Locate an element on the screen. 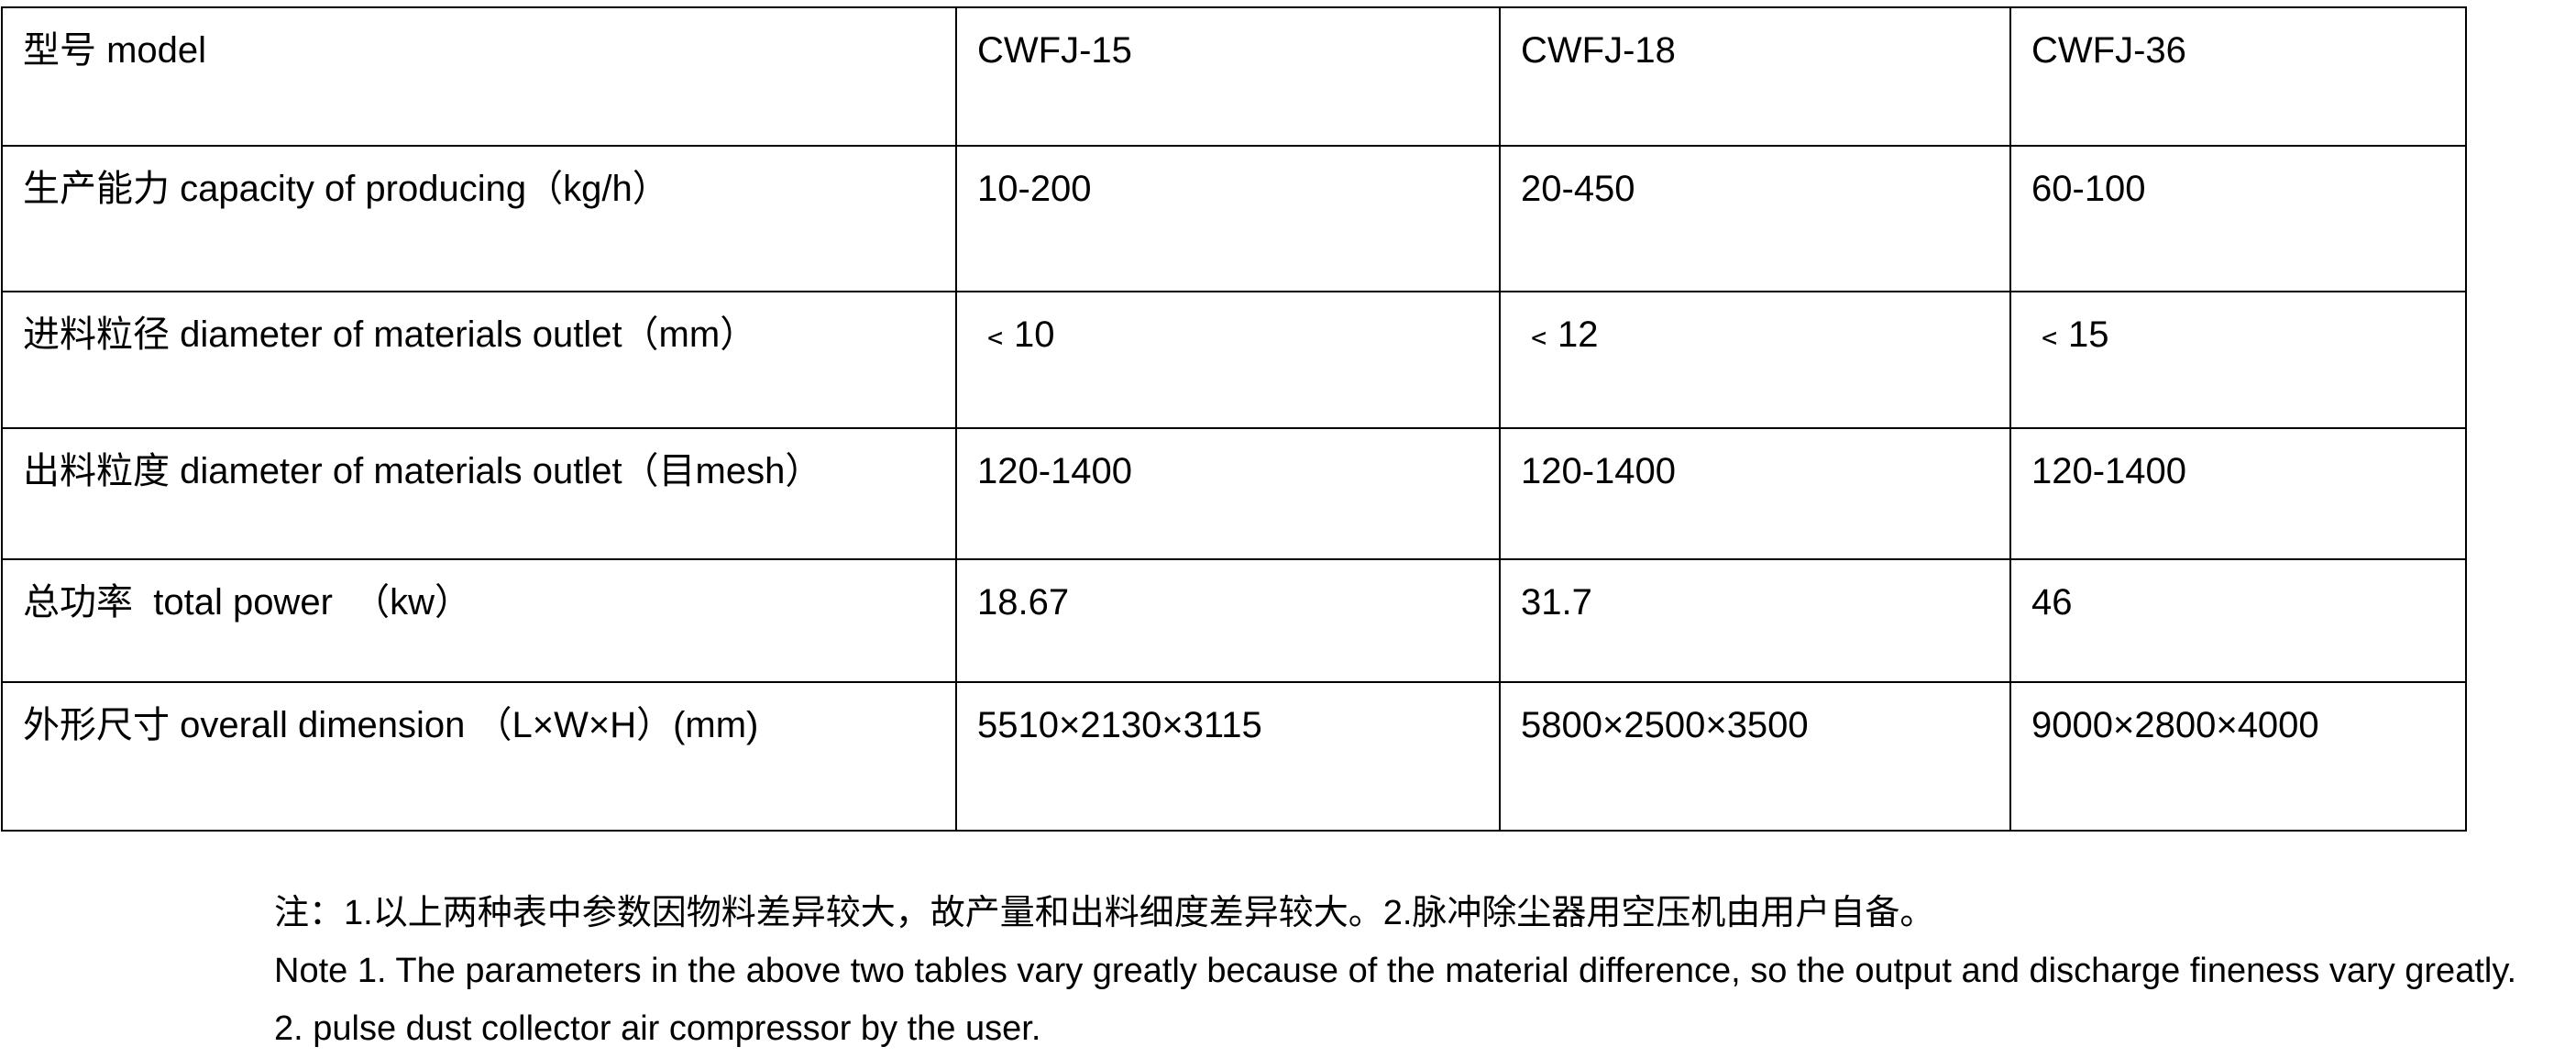 The height and width of the screenshot is (1058, 2576). value-cell: ﹤15 is located at coordinates (2238, 360).